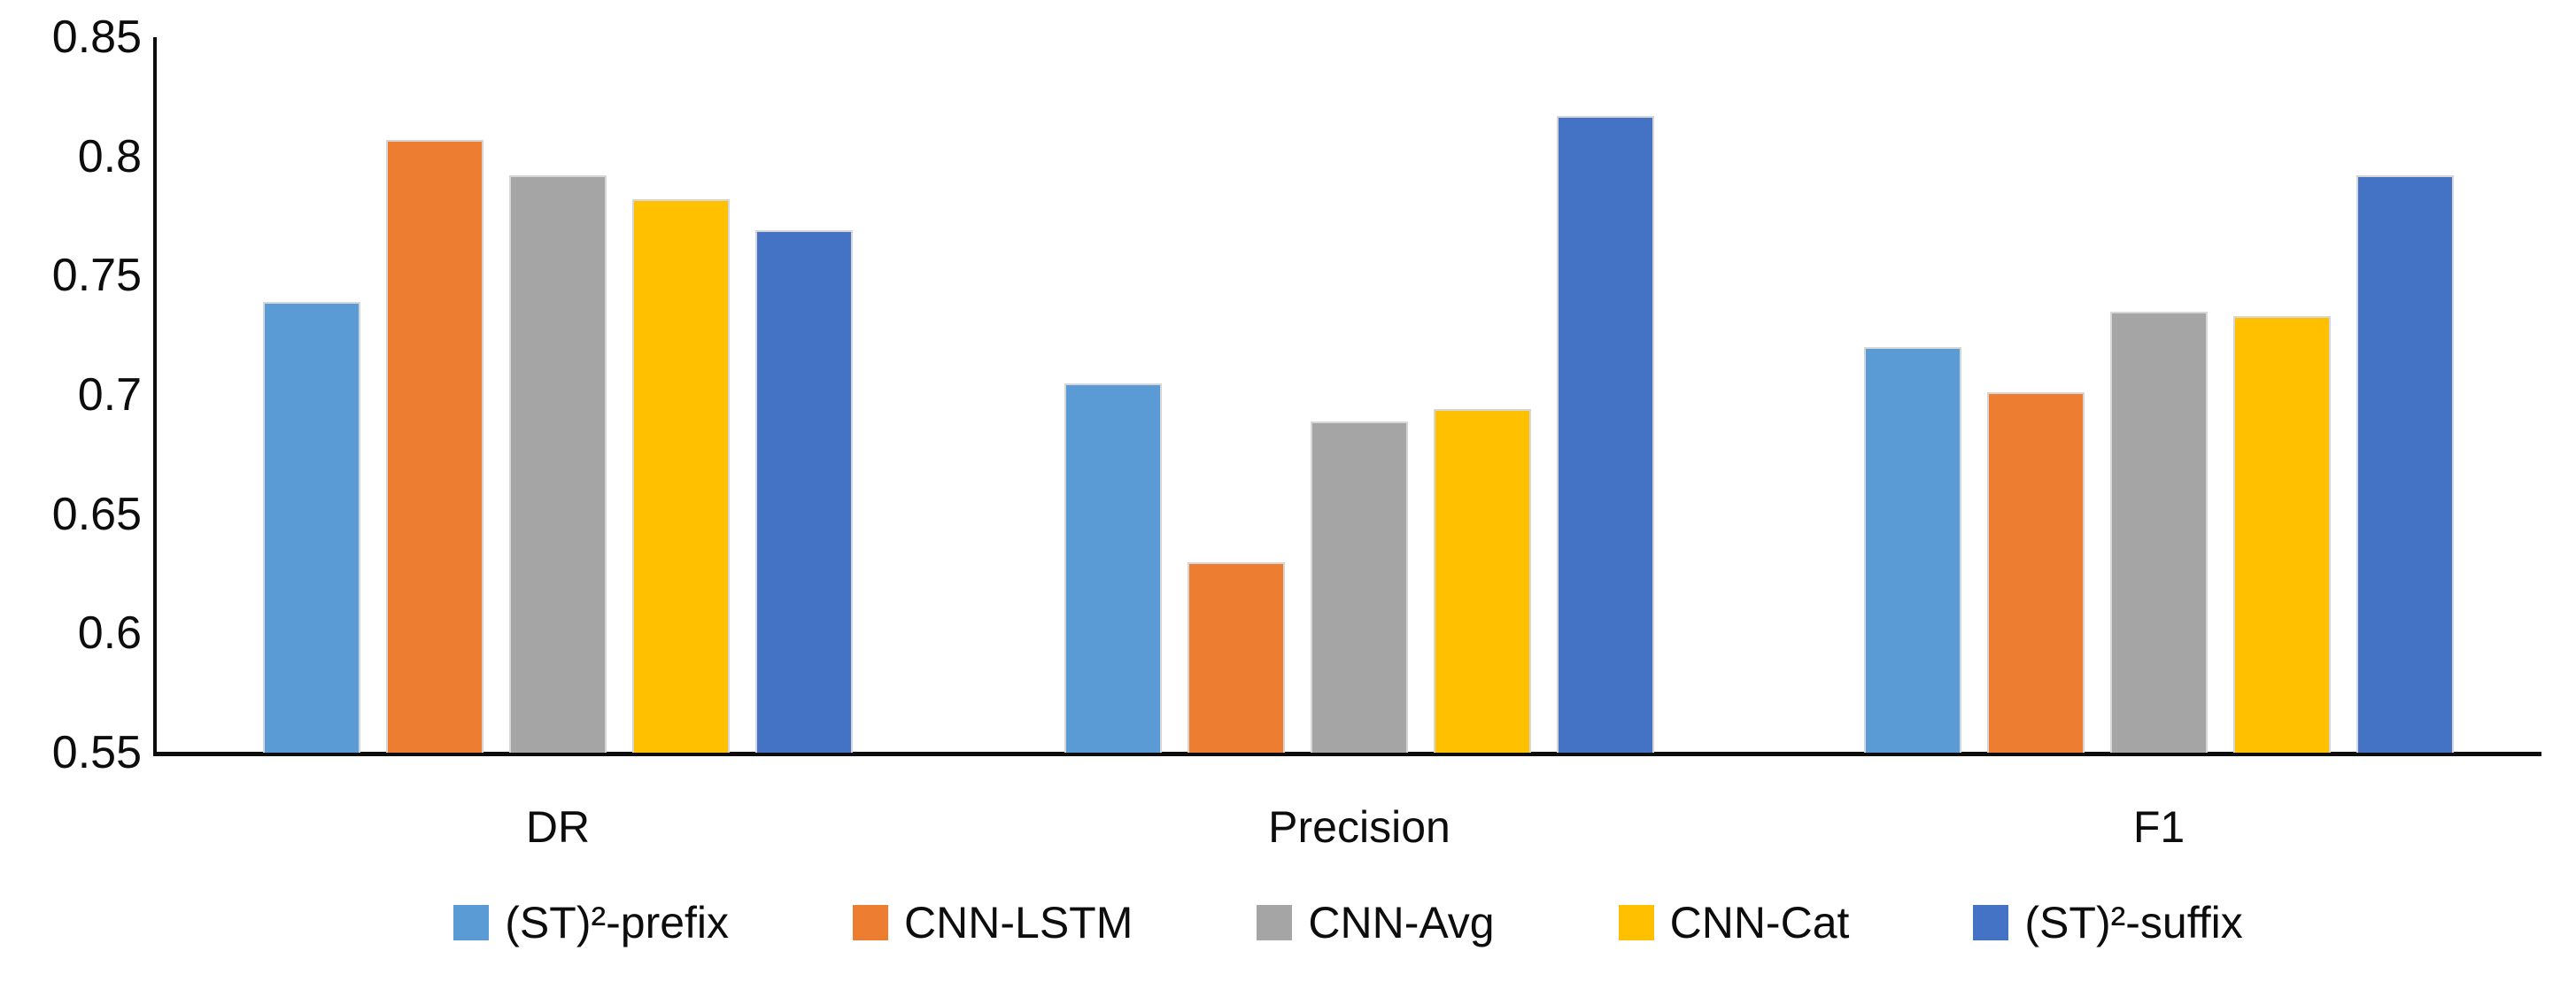 This screenshot has height=982, width=2576. What do you see at coordinates (1359, 827) in the screenshot?
I see `category-label-precision: Precision` at bounding box center [1359, 827].